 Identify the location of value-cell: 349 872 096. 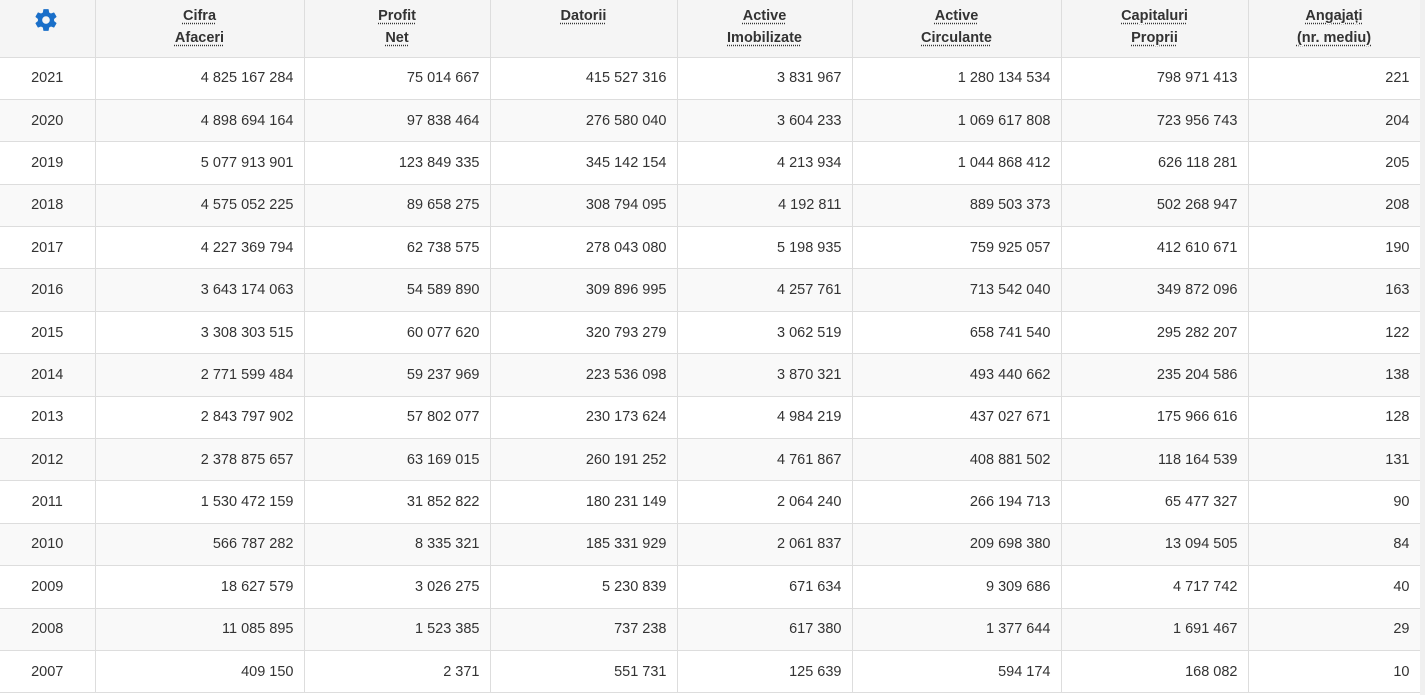
(1155, 290).